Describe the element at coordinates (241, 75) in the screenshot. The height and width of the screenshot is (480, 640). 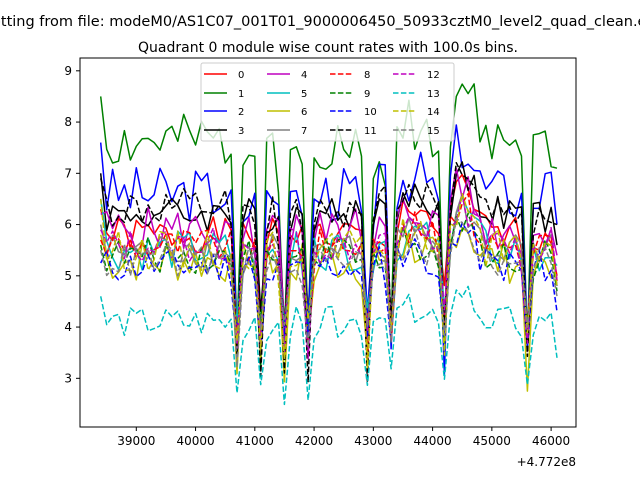
I see `legend-label-0: 0` at that location.